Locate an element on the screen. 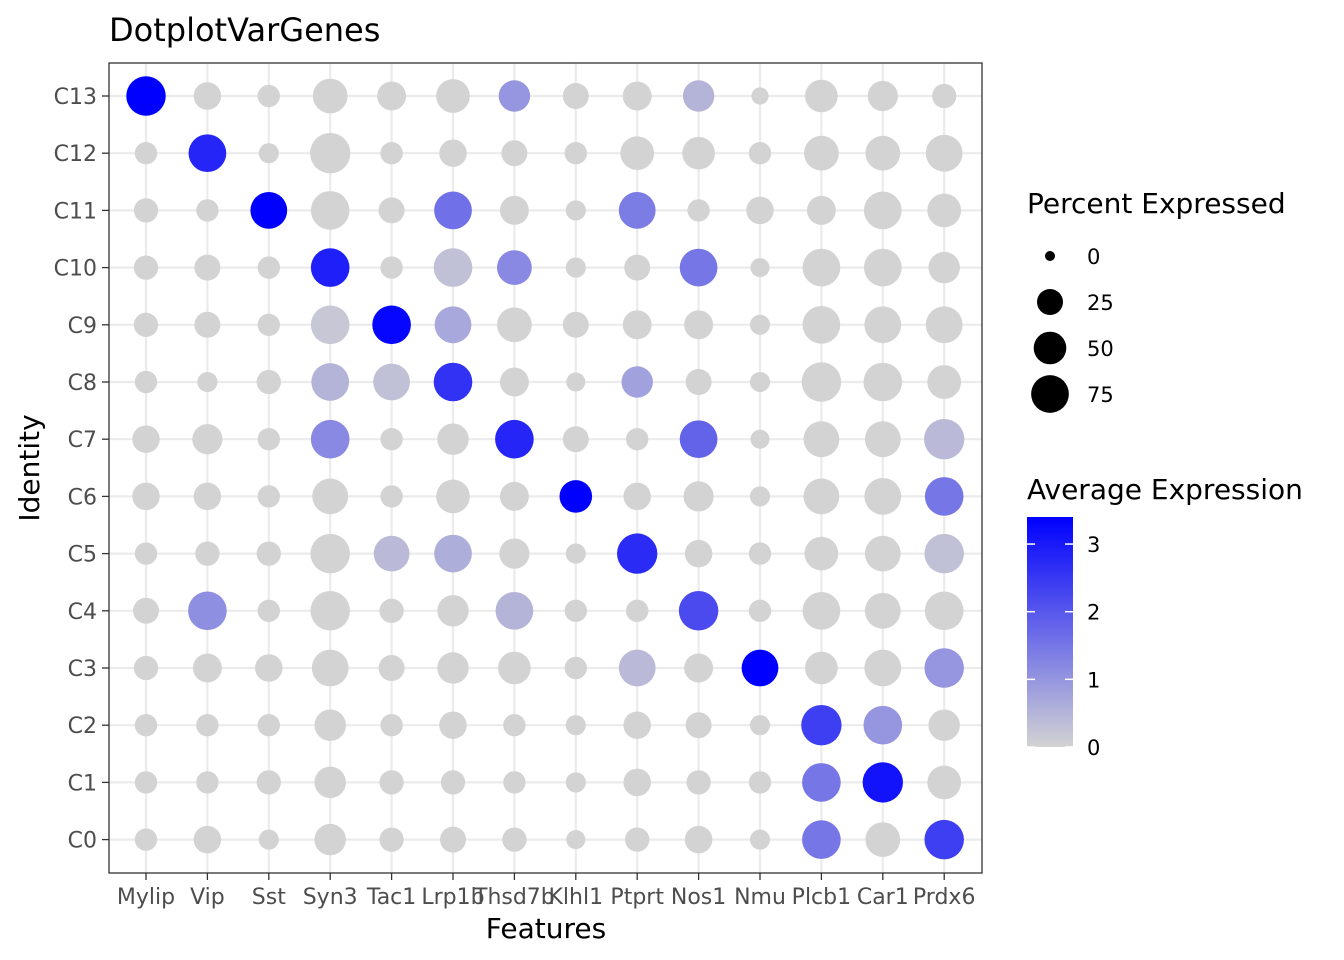  dot-C0-Nos1 is located at coordinates (698, 839).